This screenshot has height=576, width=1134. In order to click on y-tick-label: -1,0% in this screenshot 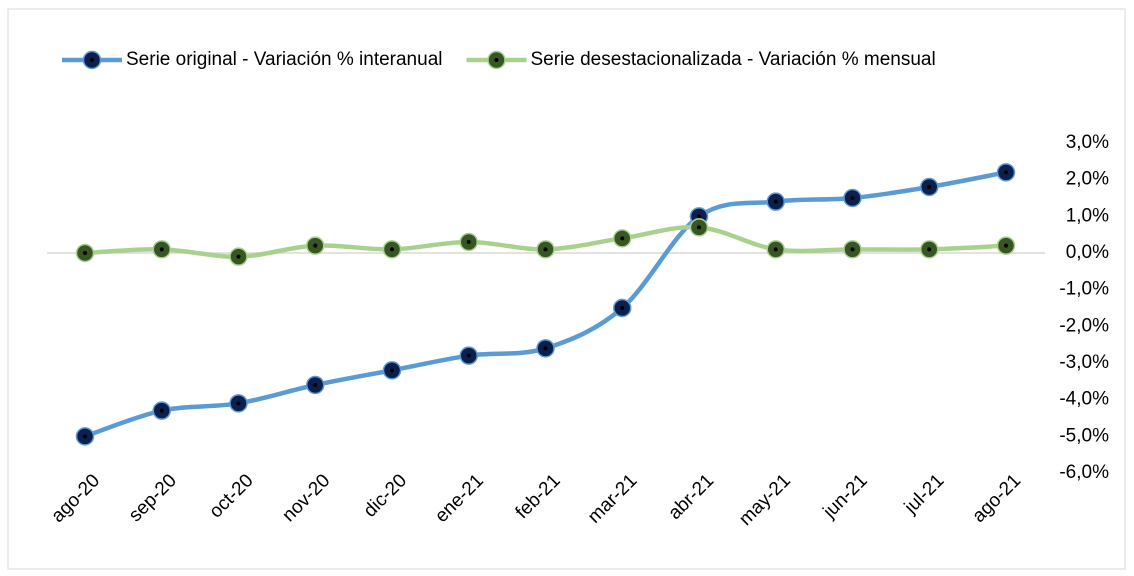, I will do `click(1084, 289)`.